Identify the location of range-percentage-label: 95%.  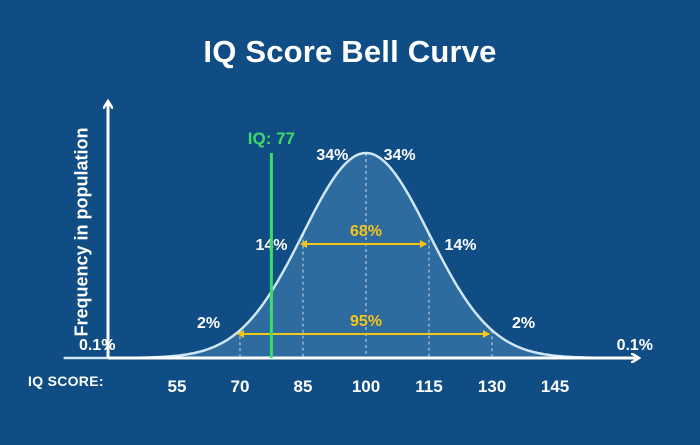
(366, 321).